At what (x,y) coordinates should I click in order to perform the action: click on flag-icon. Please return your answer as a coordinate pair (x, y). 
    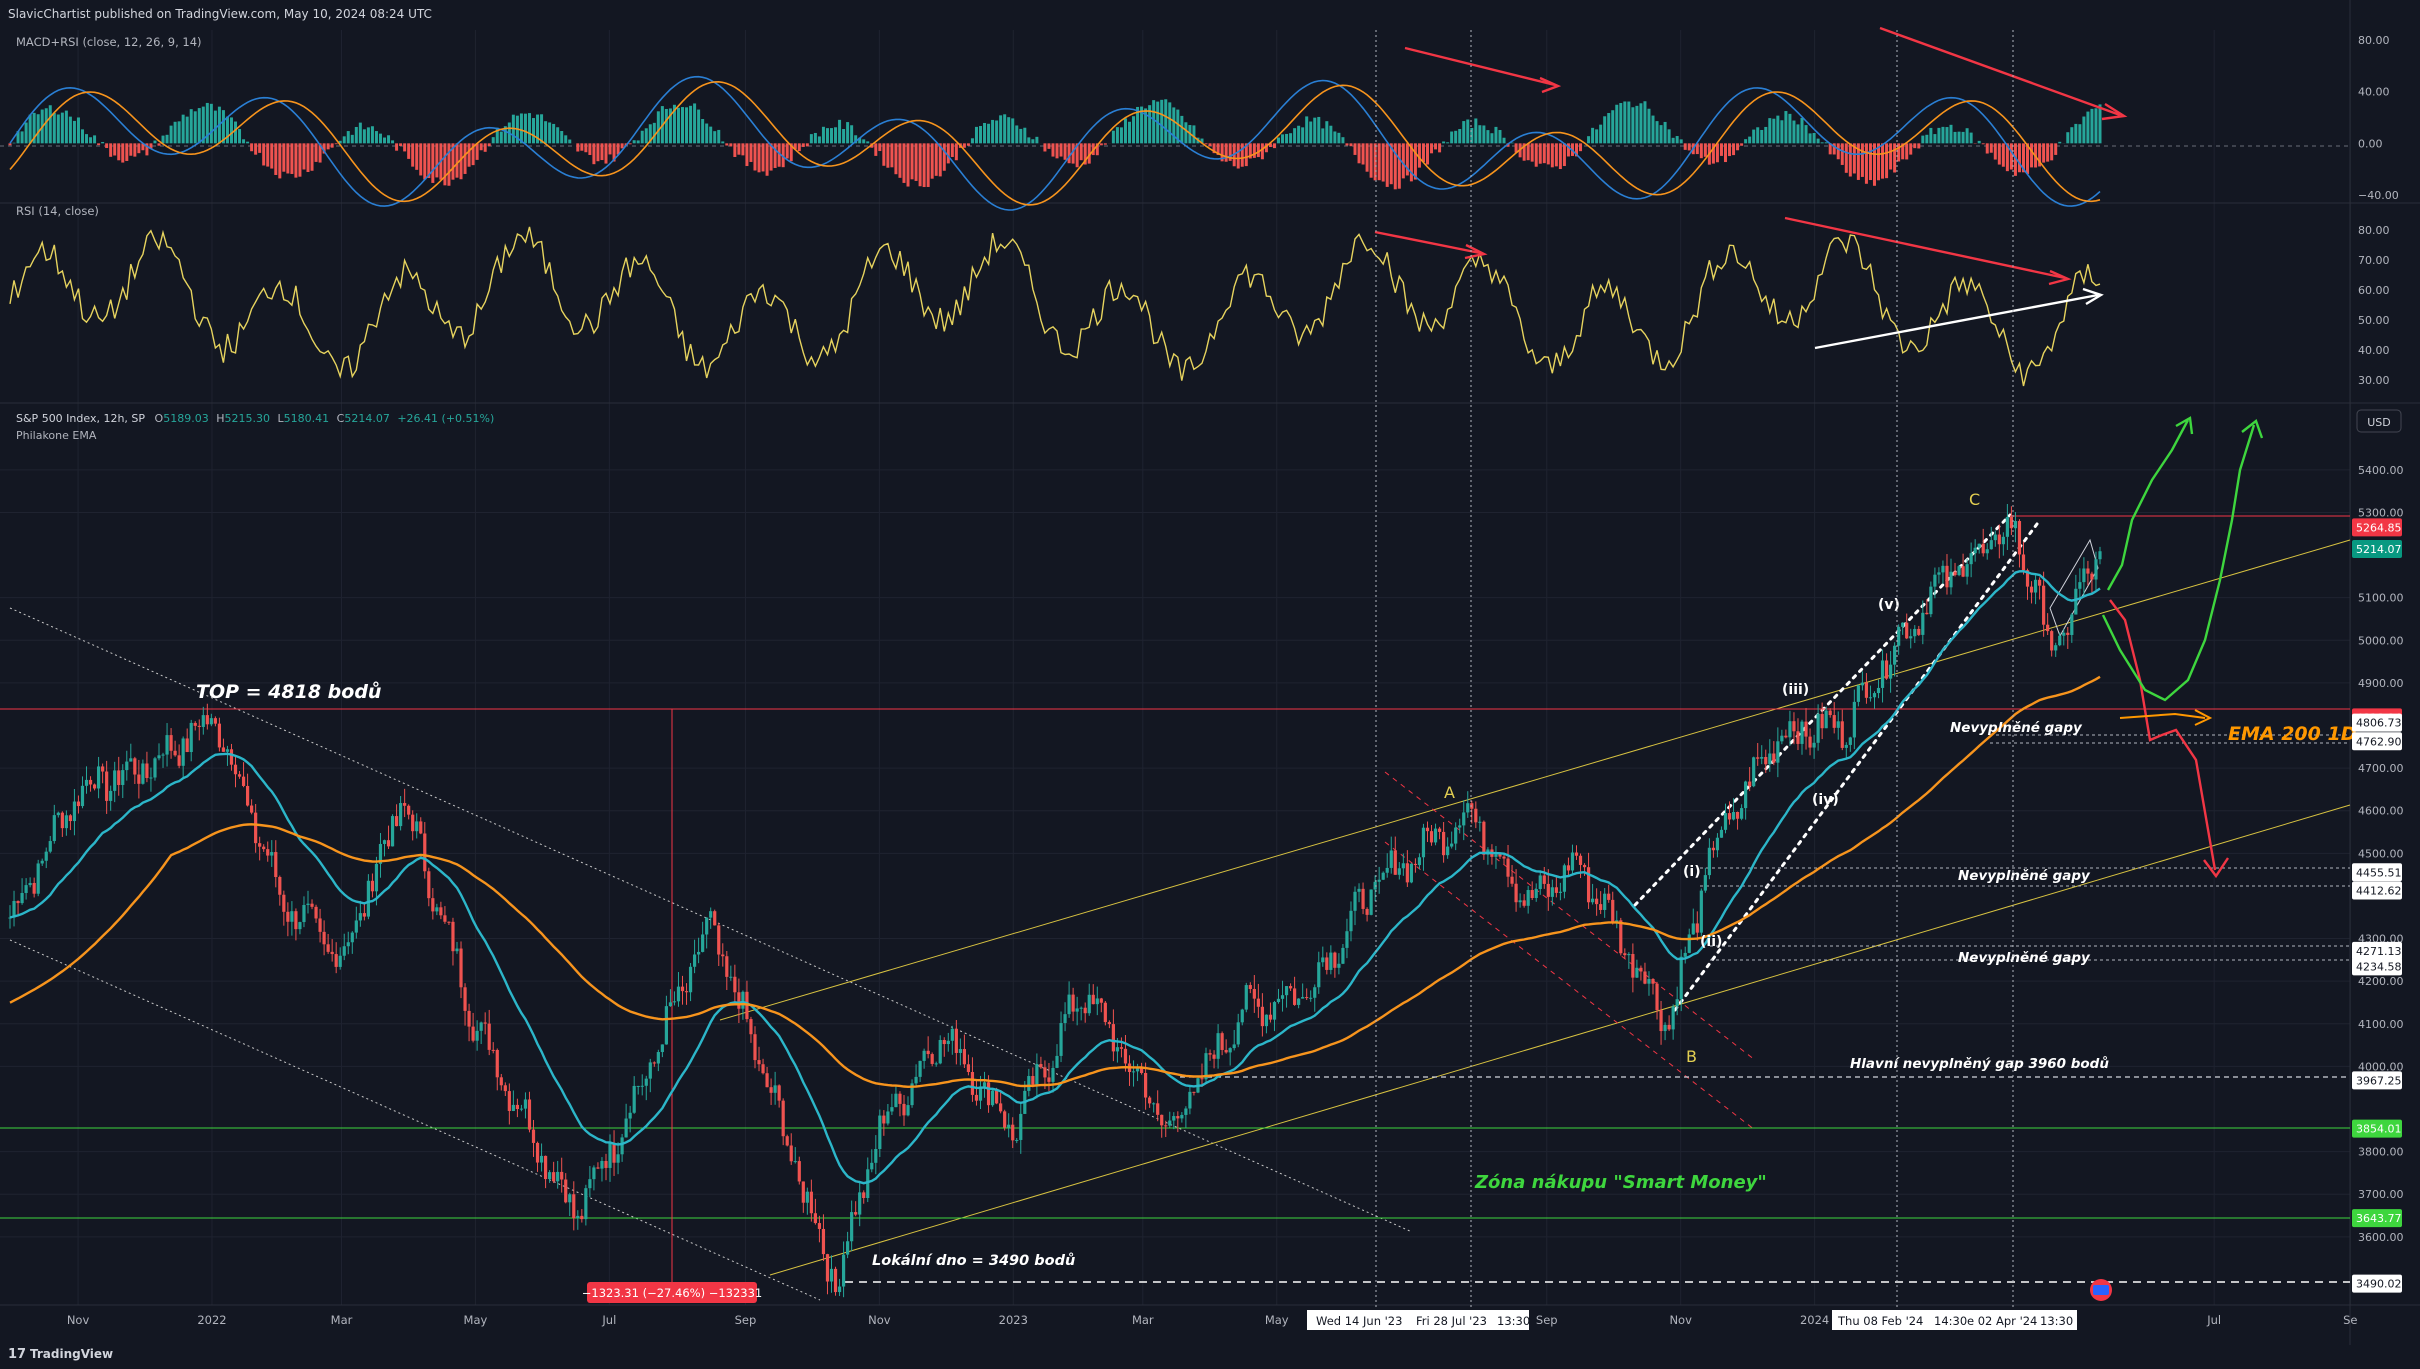
    Looking at the image, I should click on (2101, 1290).